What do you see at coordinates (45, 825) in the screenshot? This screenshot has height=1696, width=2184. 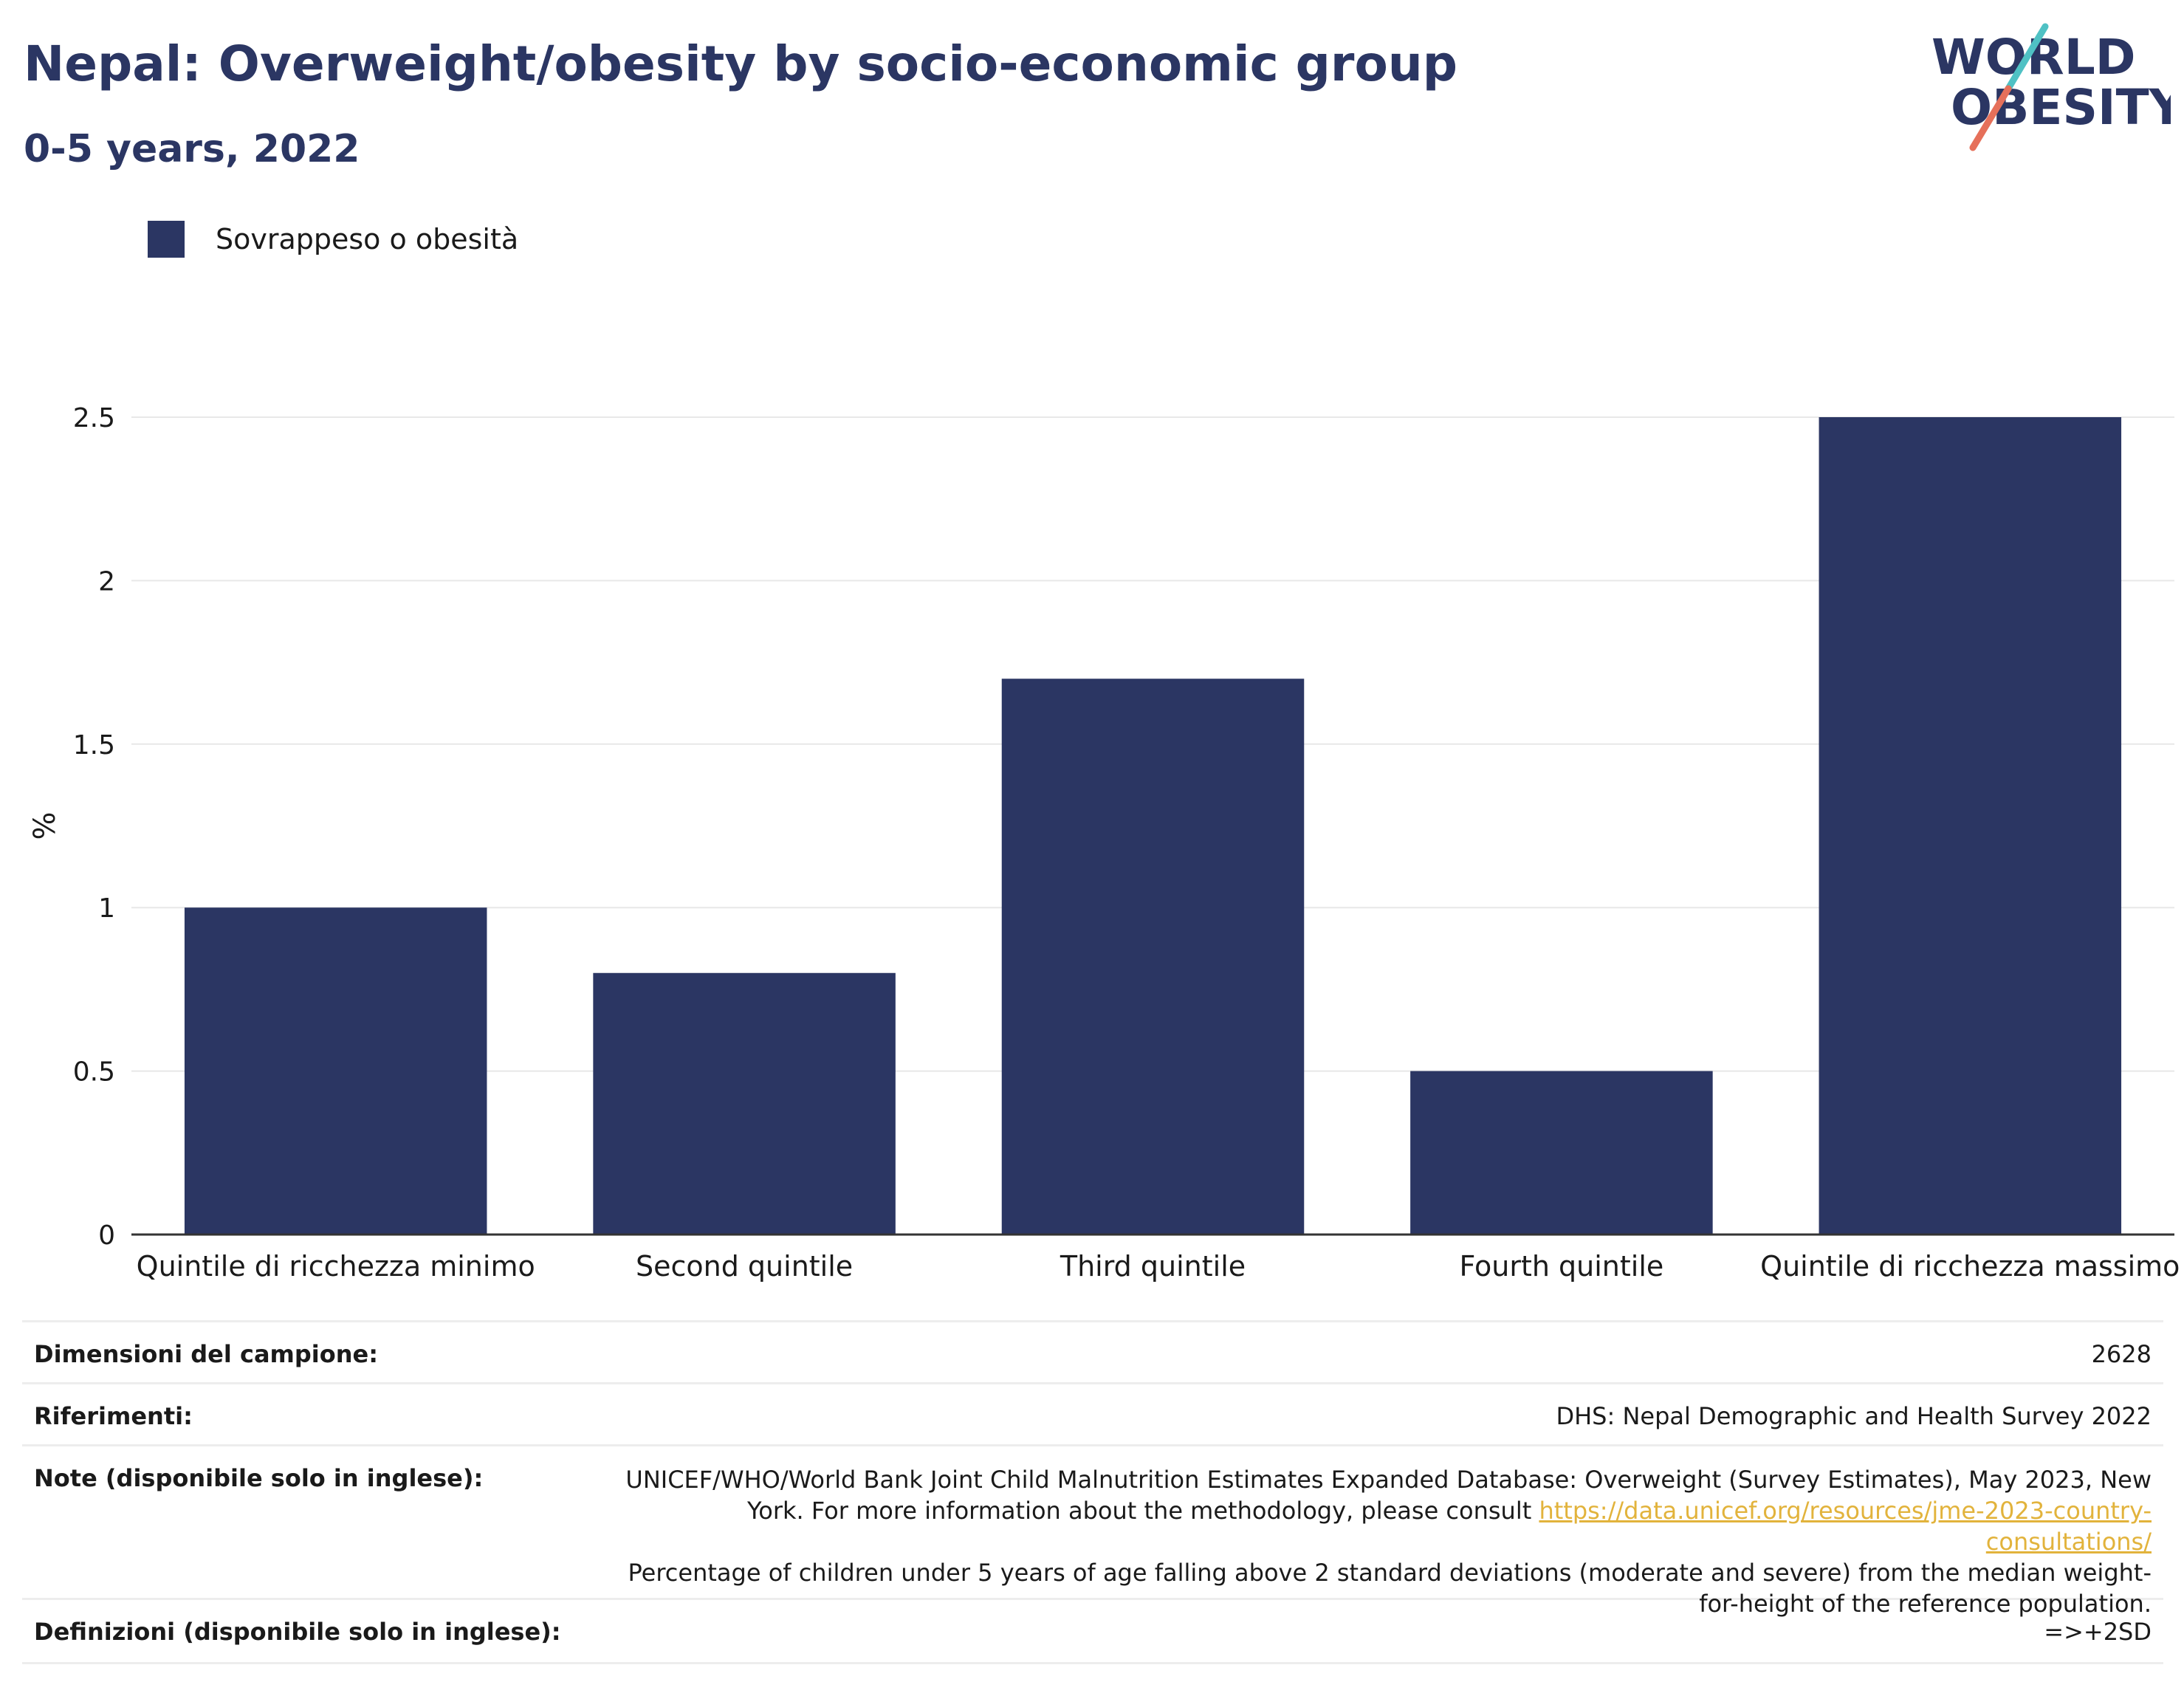 I see `y-axis-label: %` at bounding box center [45, 825].